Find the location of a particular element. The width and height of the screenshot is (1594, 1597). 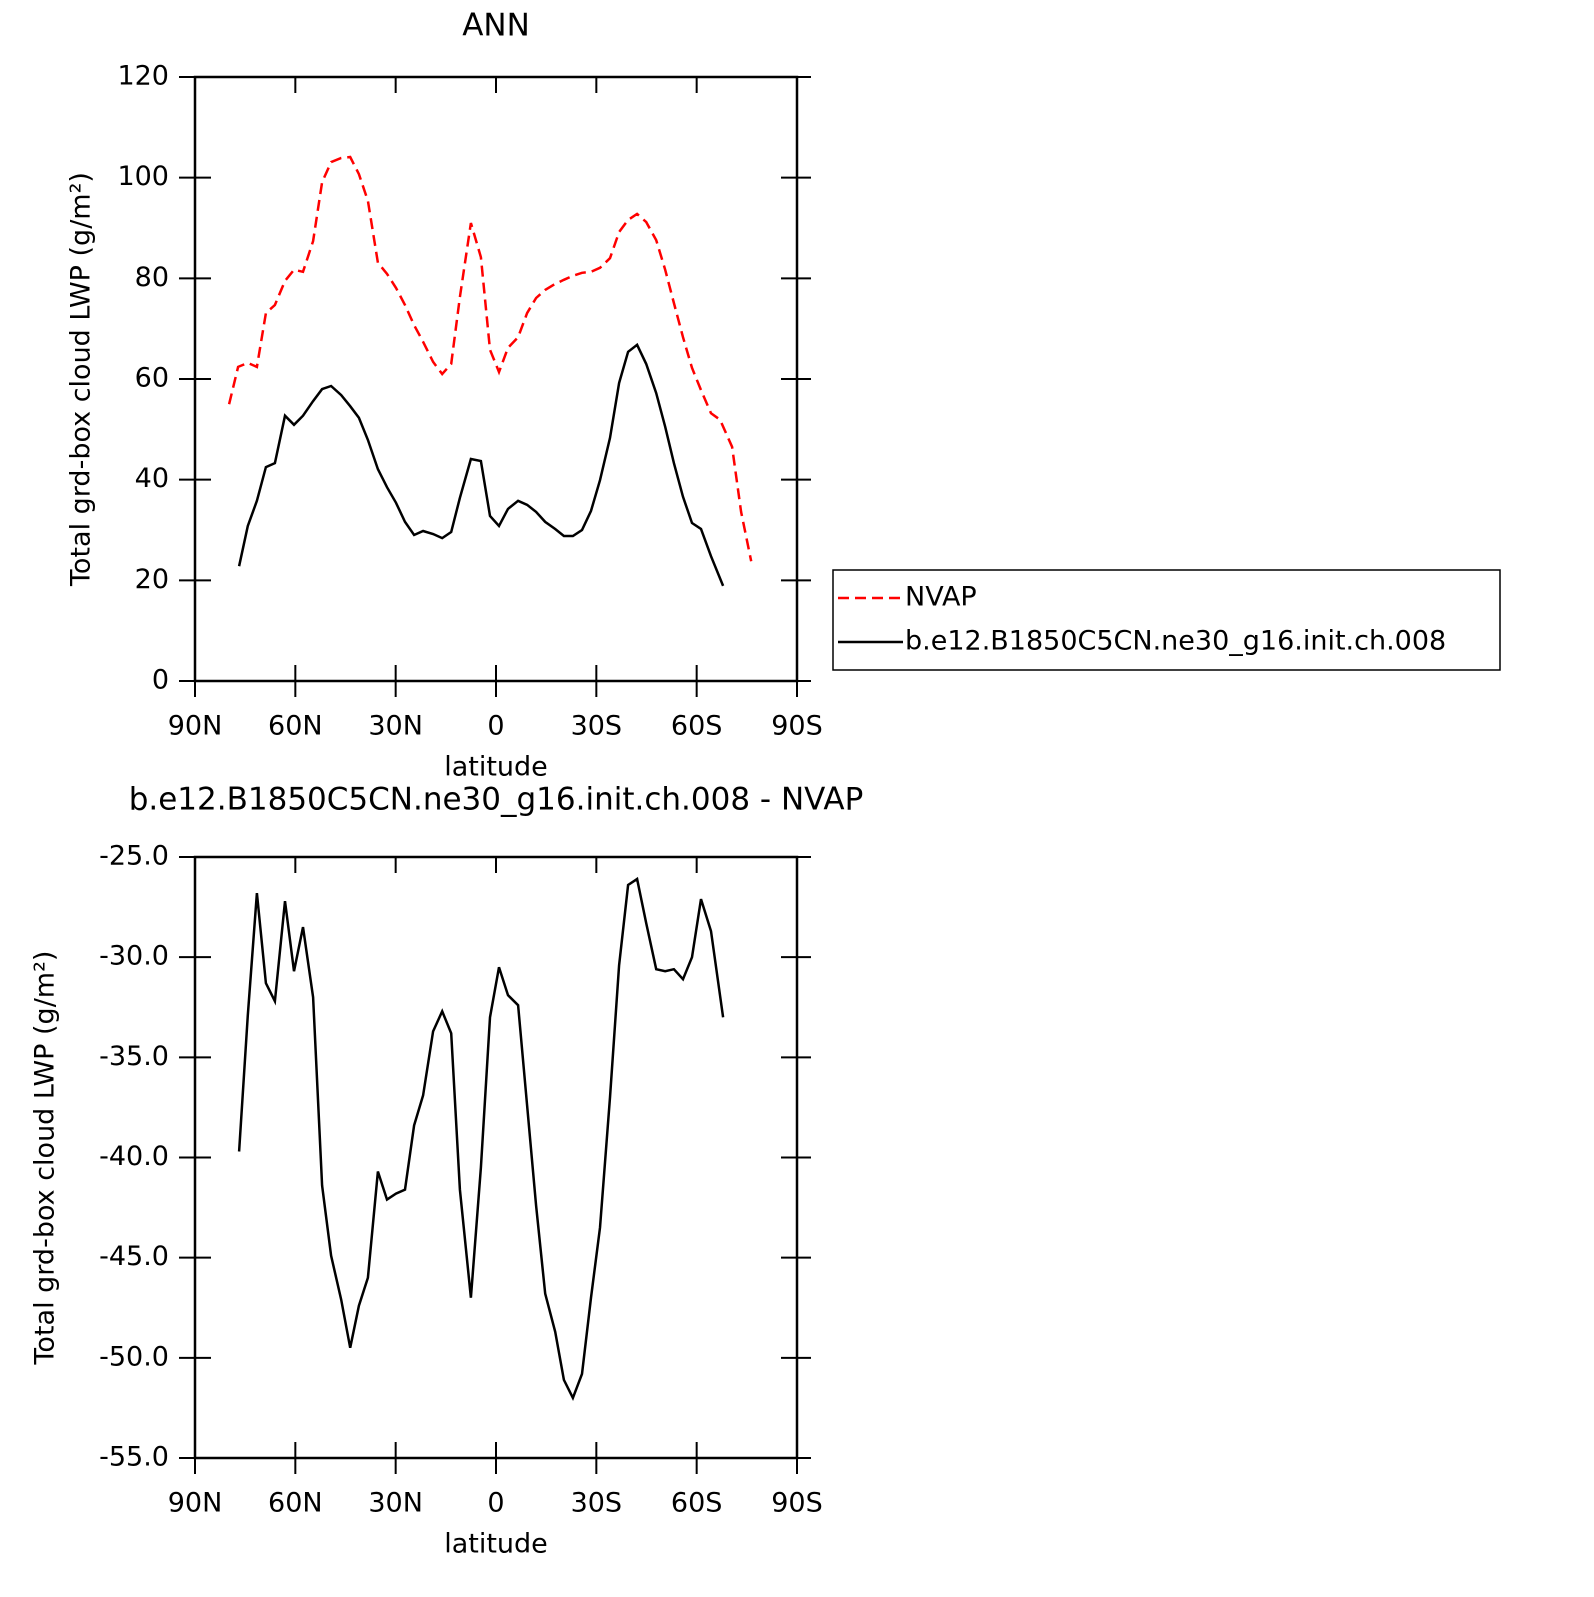

y-tick-label: 0 is located at coordinates (160, 680).